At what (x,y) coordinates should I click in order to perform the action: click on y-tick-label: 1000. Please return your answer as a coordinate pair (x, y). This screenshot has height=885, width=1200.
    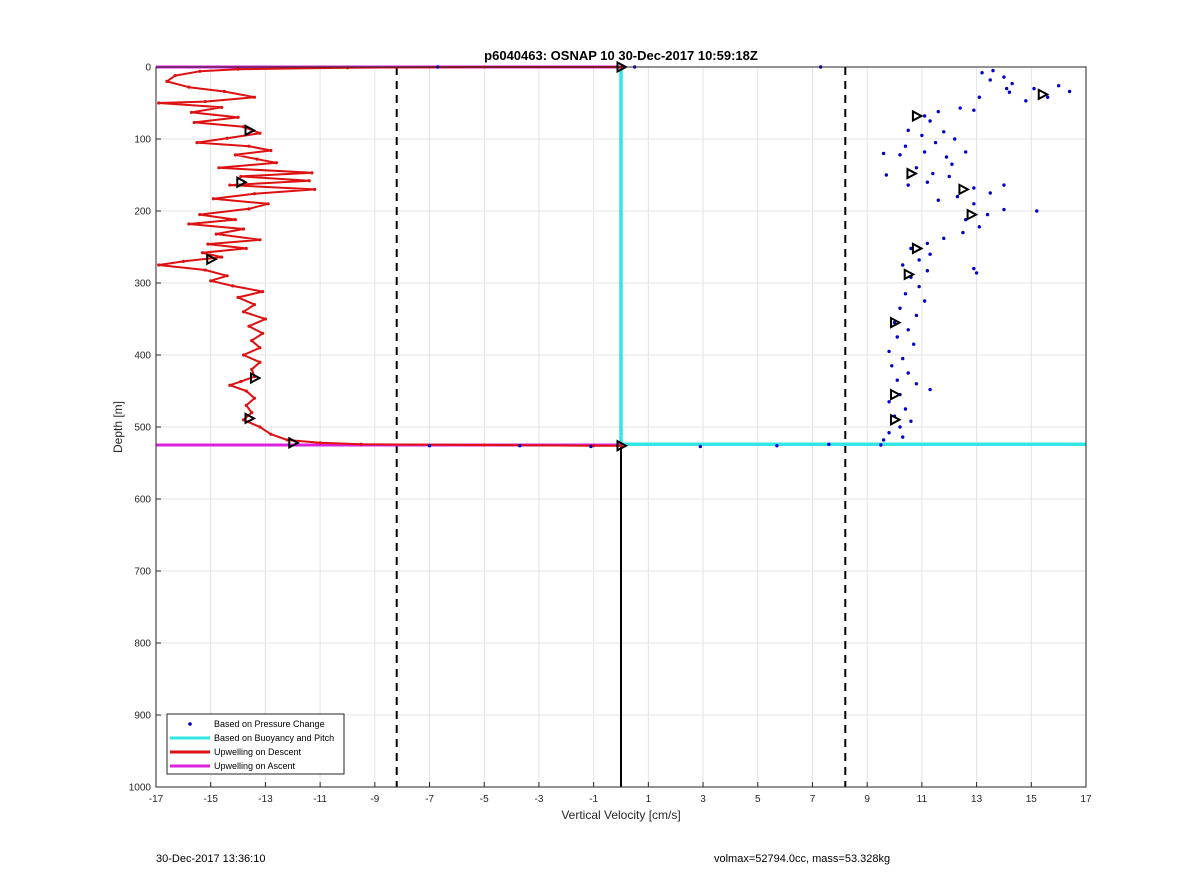
    Looking at the image, I should click on (140, 788).